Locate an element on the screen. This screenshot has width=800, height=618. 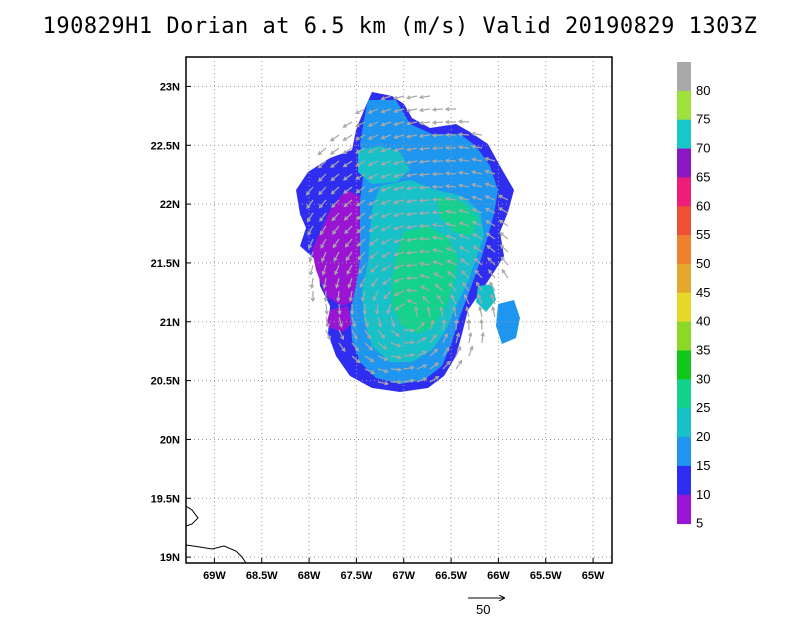
latitude-ticks: 19N 19.5N 20N 20.5N 21N 21.5N 22N 22.5N 23N is located at coordinates (171, 322).